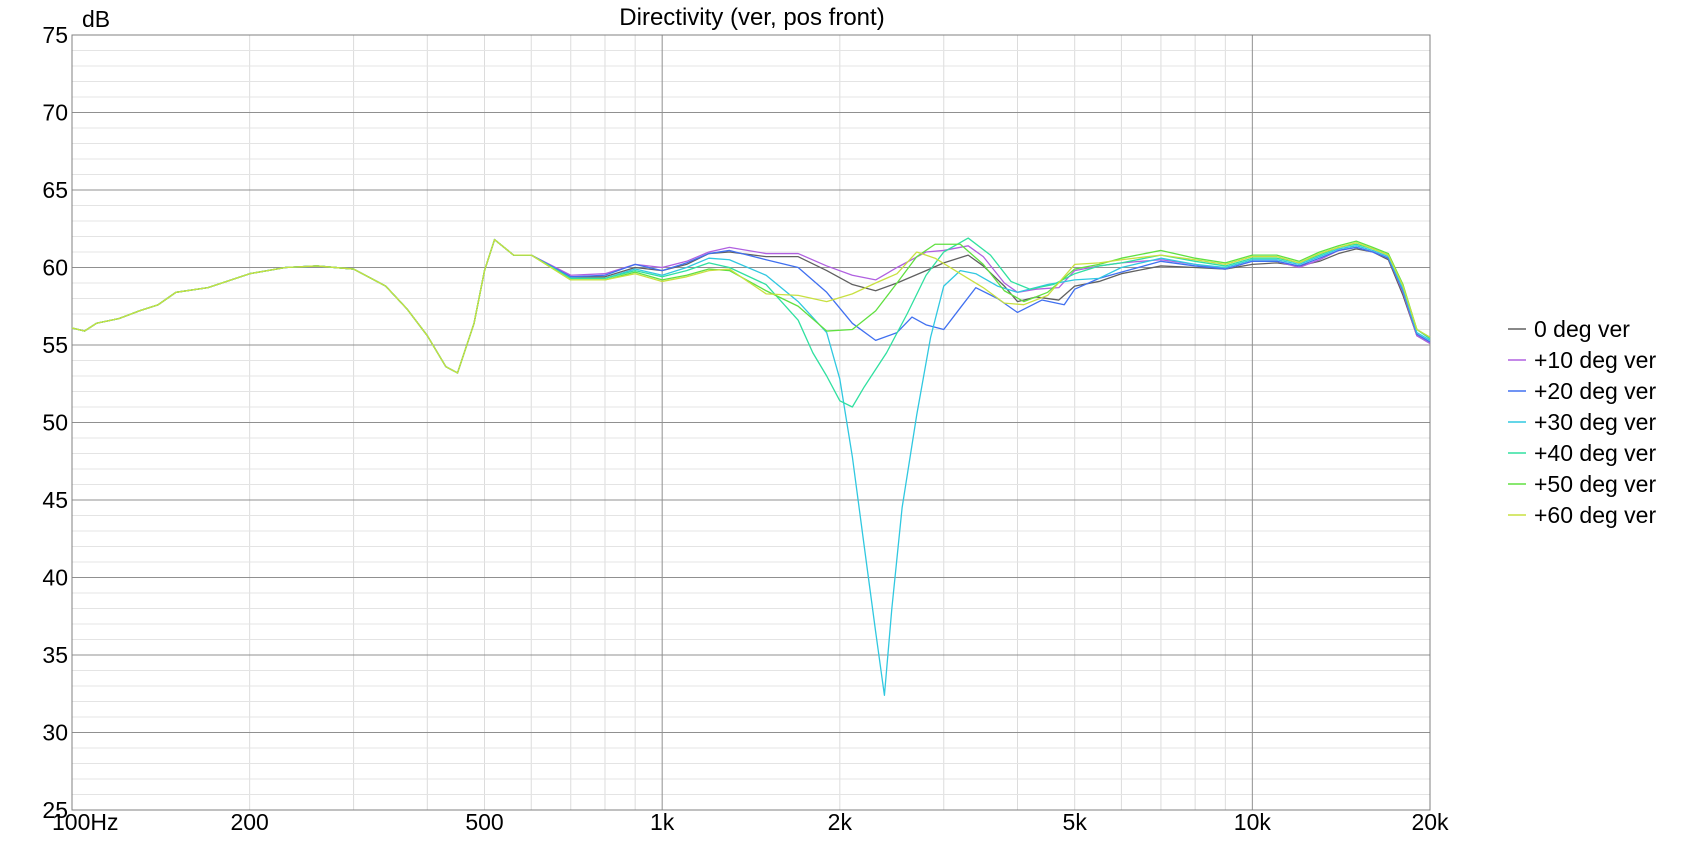  Describe the element at coordinates (1582, 329) in the screenshot. I see `legend-label: 0 deg ver` at that location.